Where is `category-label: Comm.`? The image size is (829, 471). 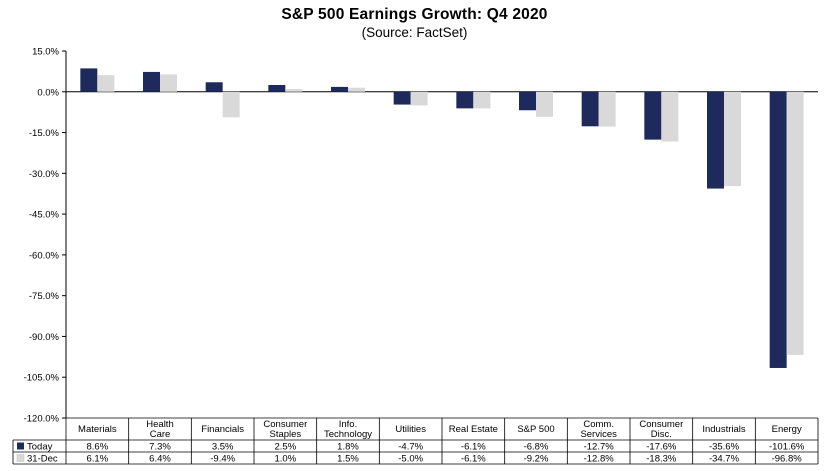
category-label: Comm. is located at coordinates (598, 424).